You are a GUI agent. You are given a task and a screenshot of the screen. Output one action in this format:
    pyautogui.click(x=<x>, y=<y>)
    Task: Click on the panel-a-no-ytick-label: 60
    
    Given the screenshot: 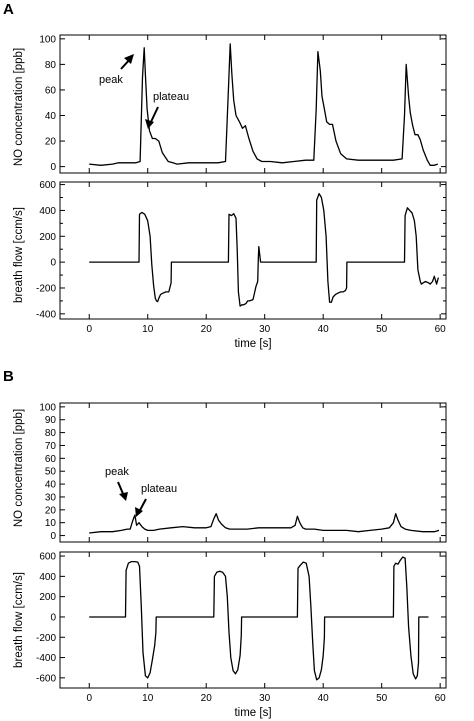 What is the action you would take?
    pyautogui.click(x=51, y=90)
    